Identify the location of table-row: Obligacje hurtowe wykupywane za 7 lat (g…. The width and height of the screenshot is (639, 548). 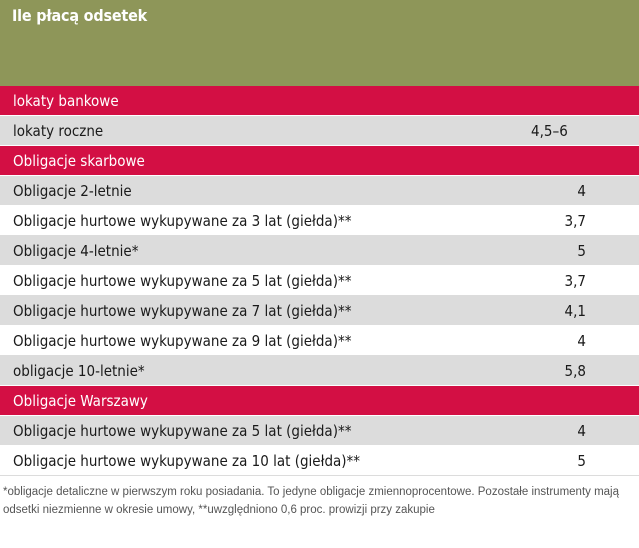
(319, 311).